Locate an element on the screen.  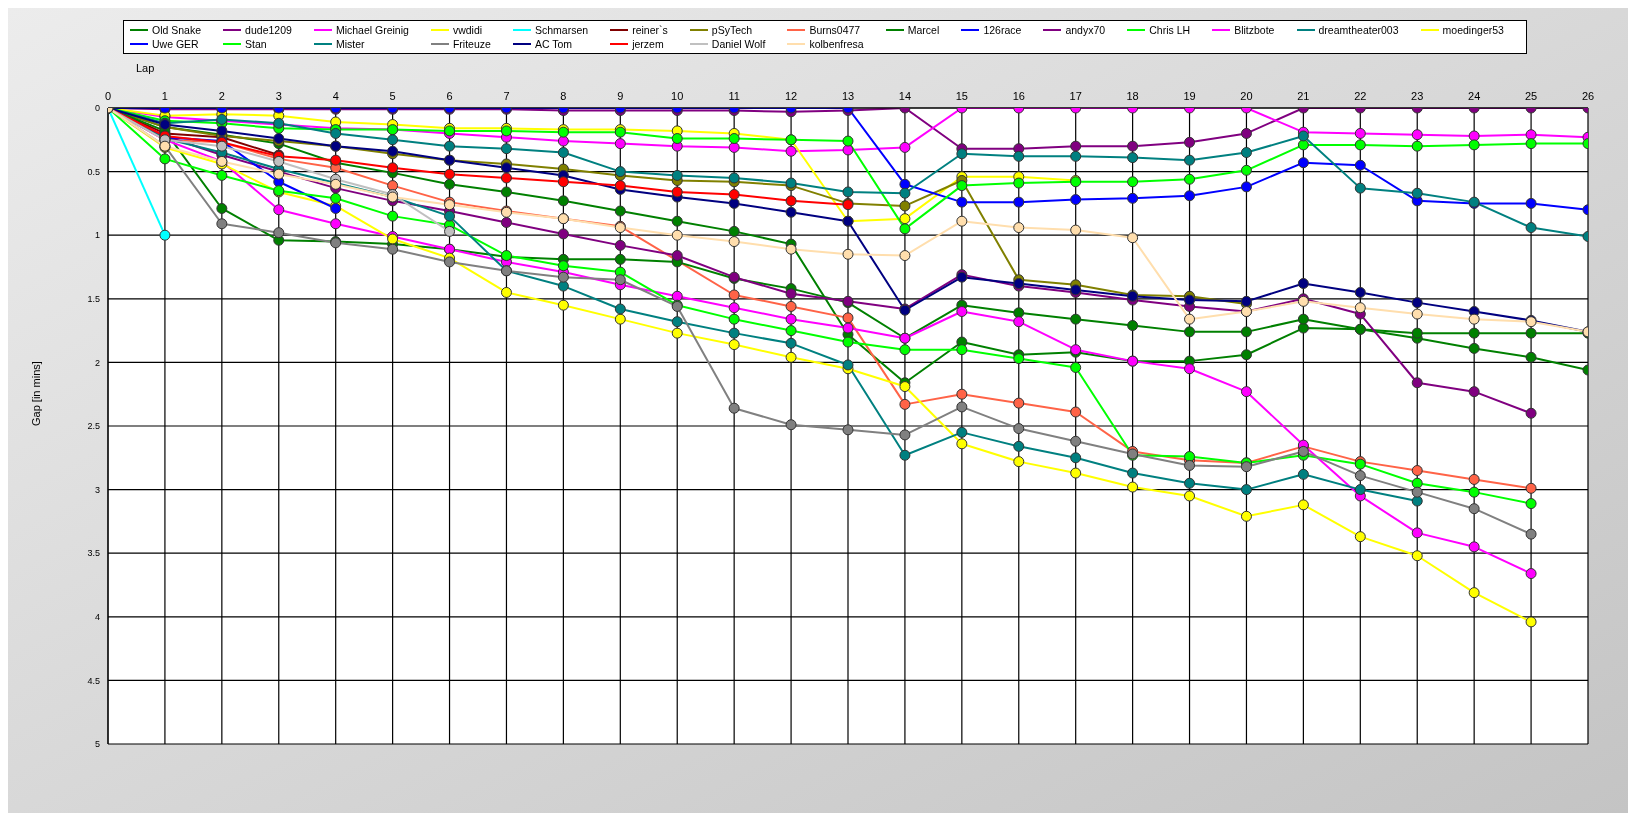
legend-label: pSyTech is located at coordinates (732, 30).